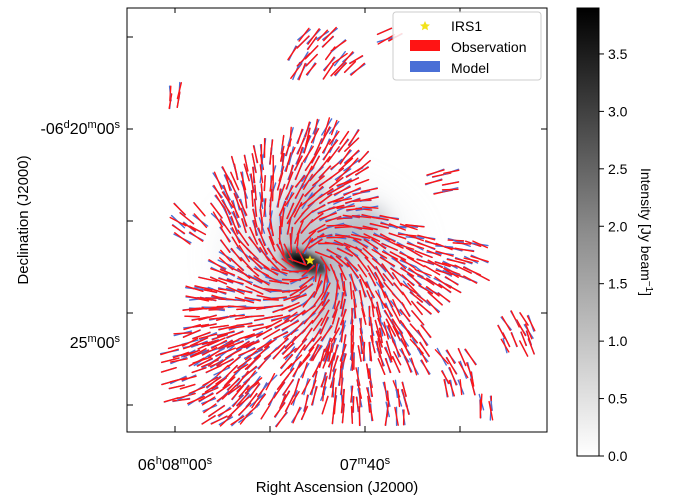  Describe the element at coordinates (646, 232) in the screenshot. I see `colorbar-label: Intensity [Jy beam−1]` at that location.